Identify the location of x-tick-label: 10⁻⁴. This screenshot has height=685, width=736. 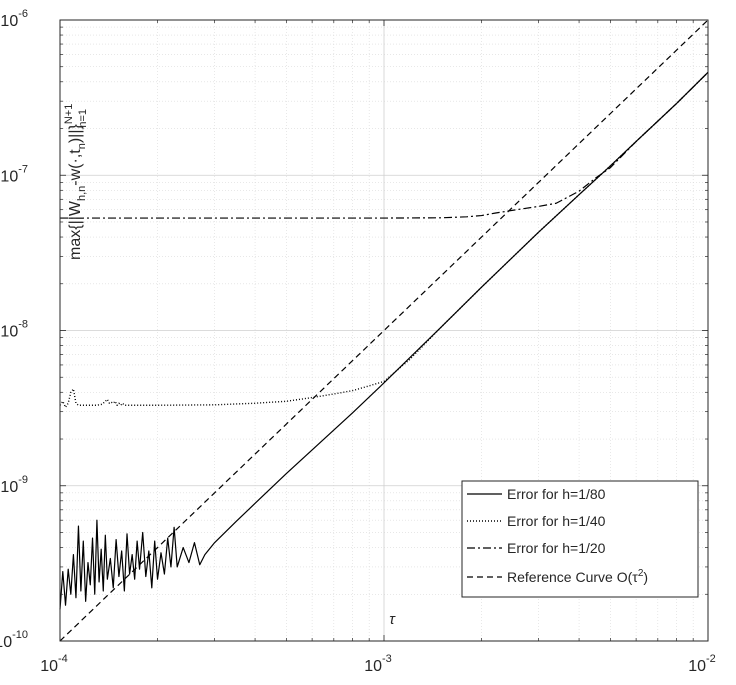
(54, 664).